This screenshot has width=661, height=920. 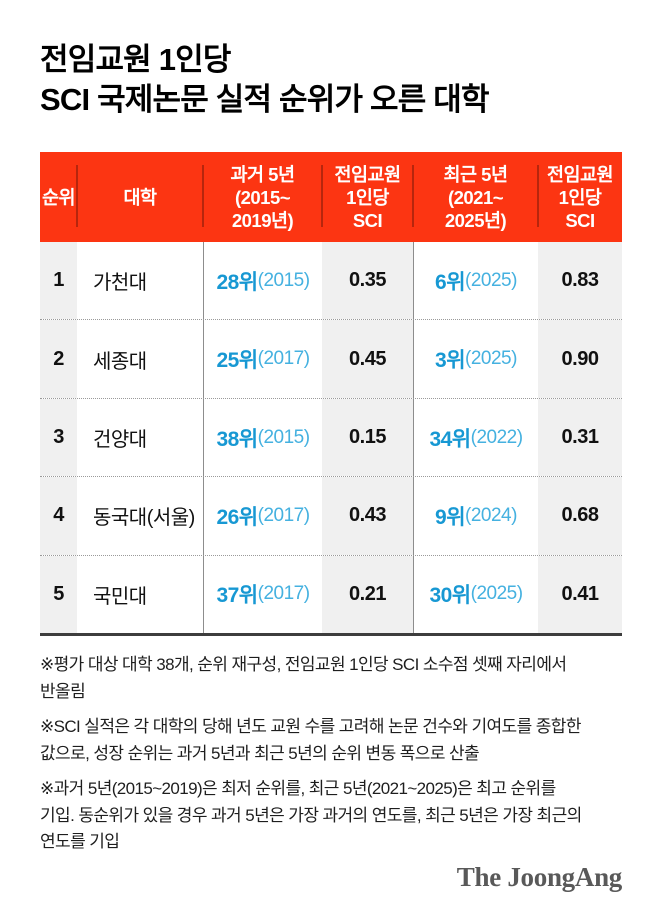 What do you see at coordinates (491, 515) in the screenshot?
I see `recent-rank-year: (2024)` at bounding box center [491, 515].